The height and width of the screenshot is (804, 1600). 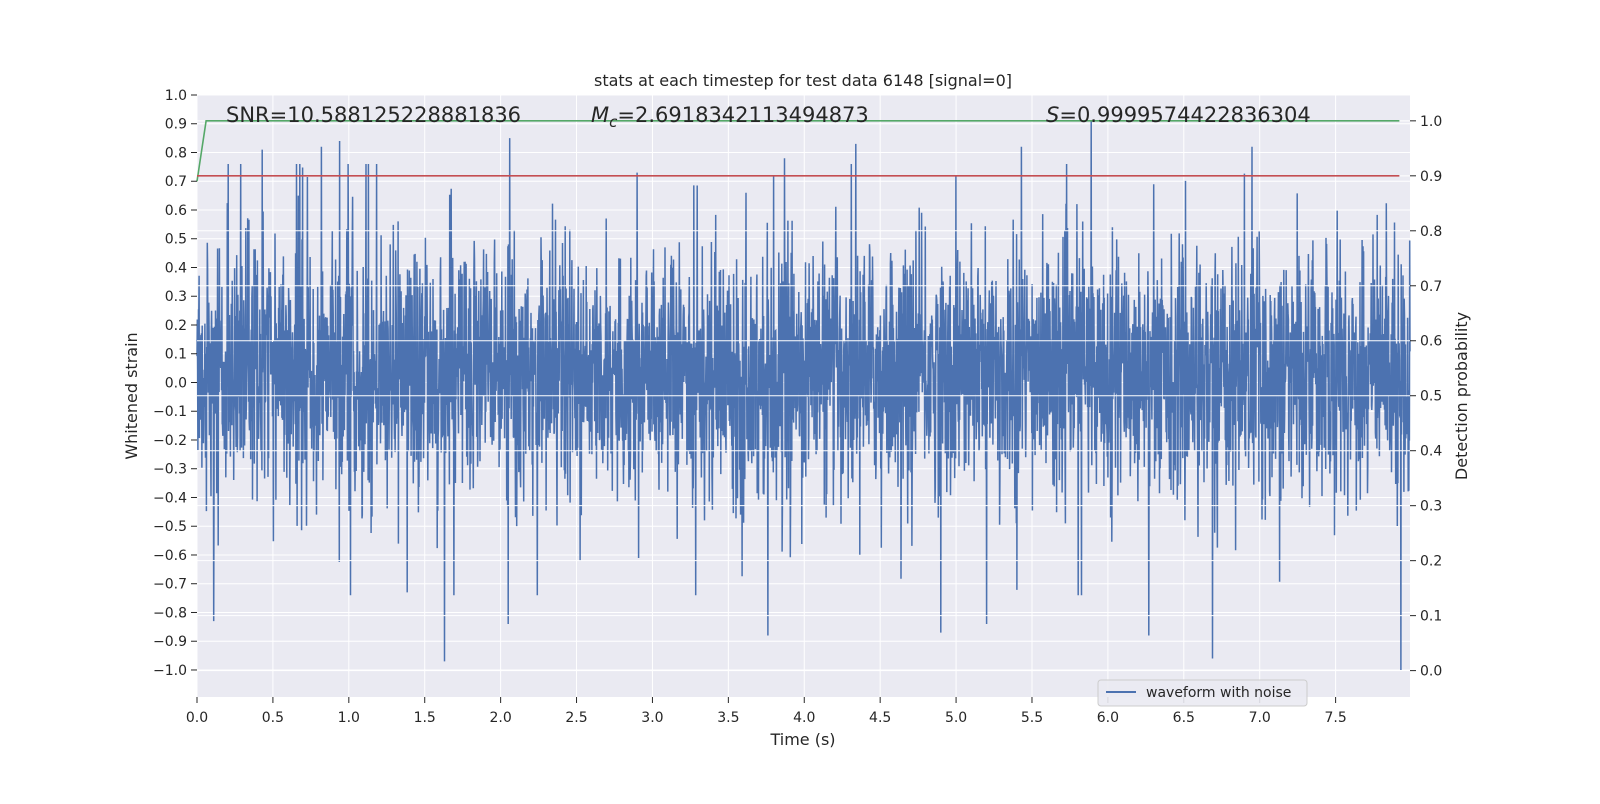 What do you see at coordinates (576, 718) in the screenshot?
I see `x-tick-label: 2.5` at bounding box center [576, 718].